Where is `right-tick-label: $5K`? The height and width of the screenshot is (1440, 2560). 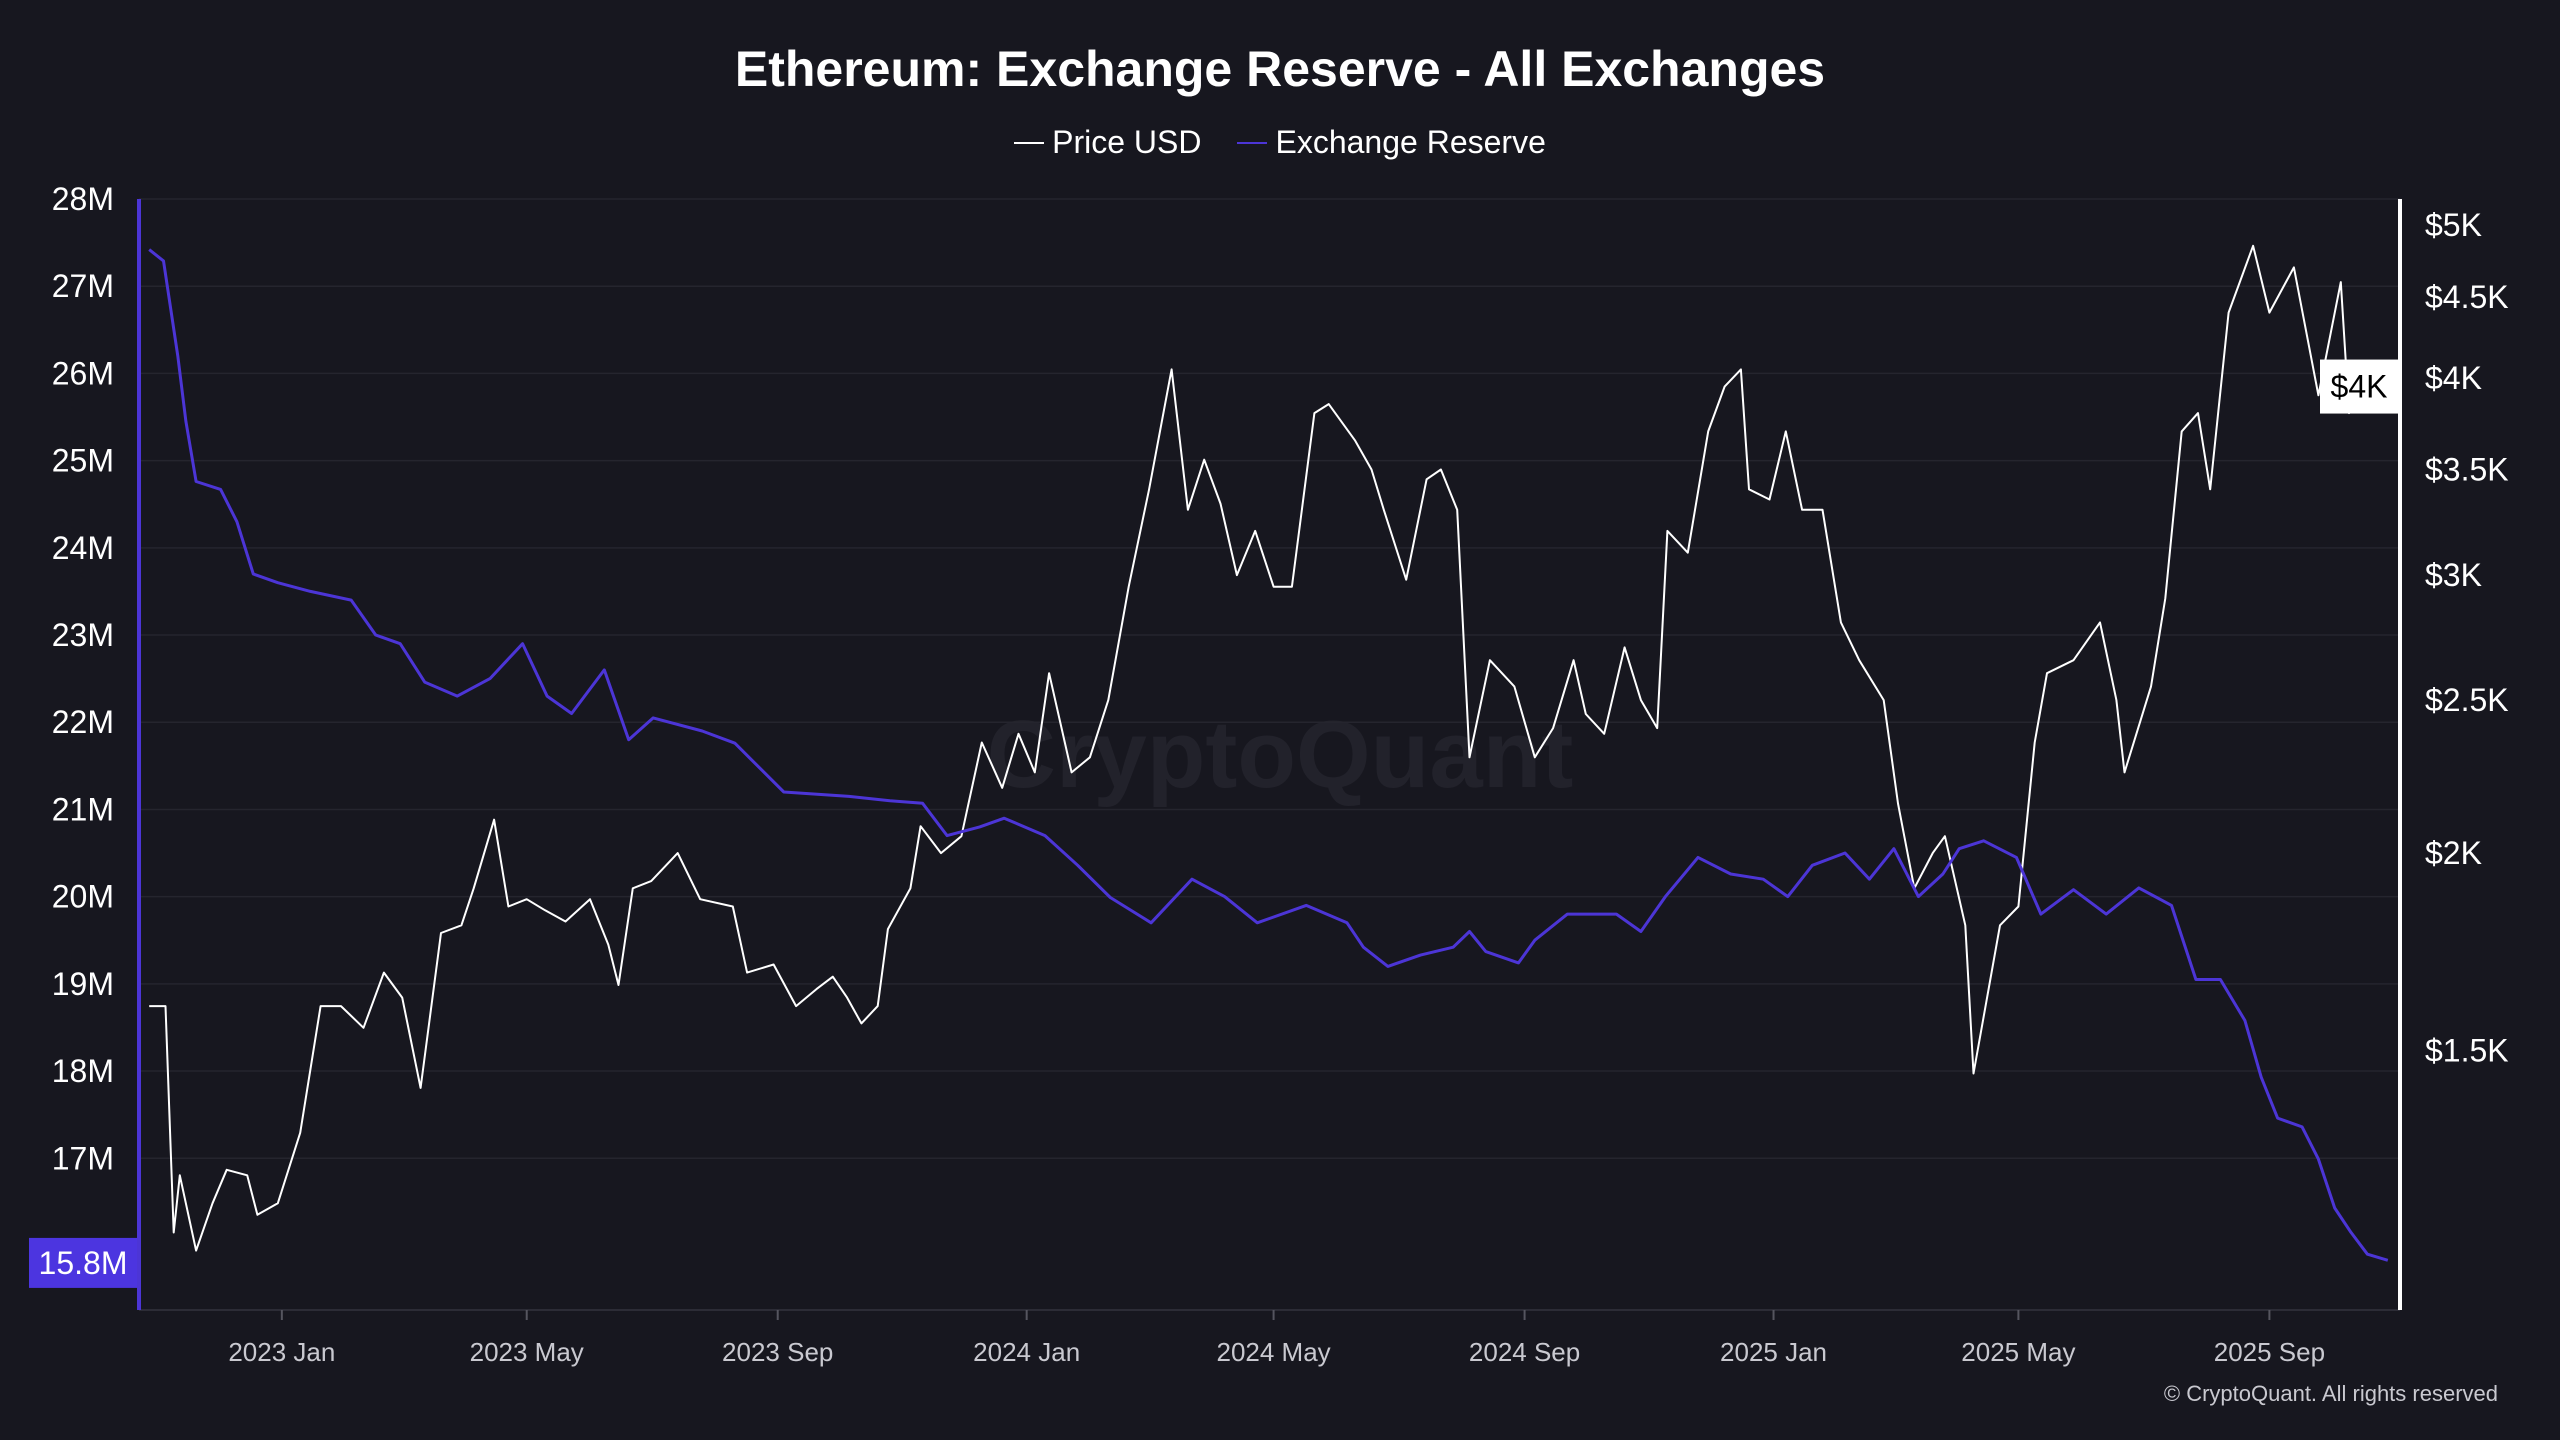
right-tick-label: $5K is located at coordinates (2453, 225).